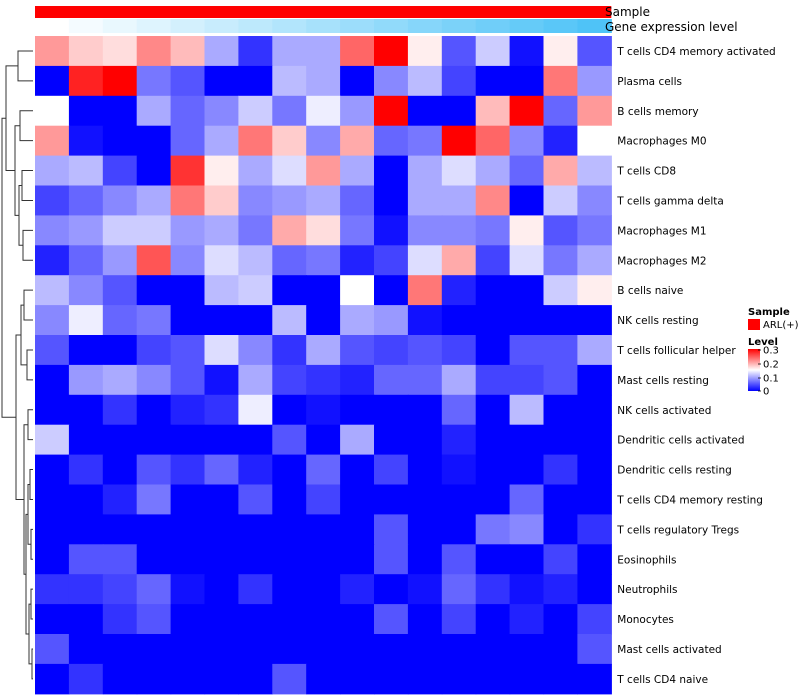 The height and width of the screenshot is (700, 800). Describe the element at coordinates (661, 261) in the screenshot. I see `row-label: Macrophages M2` at that location.